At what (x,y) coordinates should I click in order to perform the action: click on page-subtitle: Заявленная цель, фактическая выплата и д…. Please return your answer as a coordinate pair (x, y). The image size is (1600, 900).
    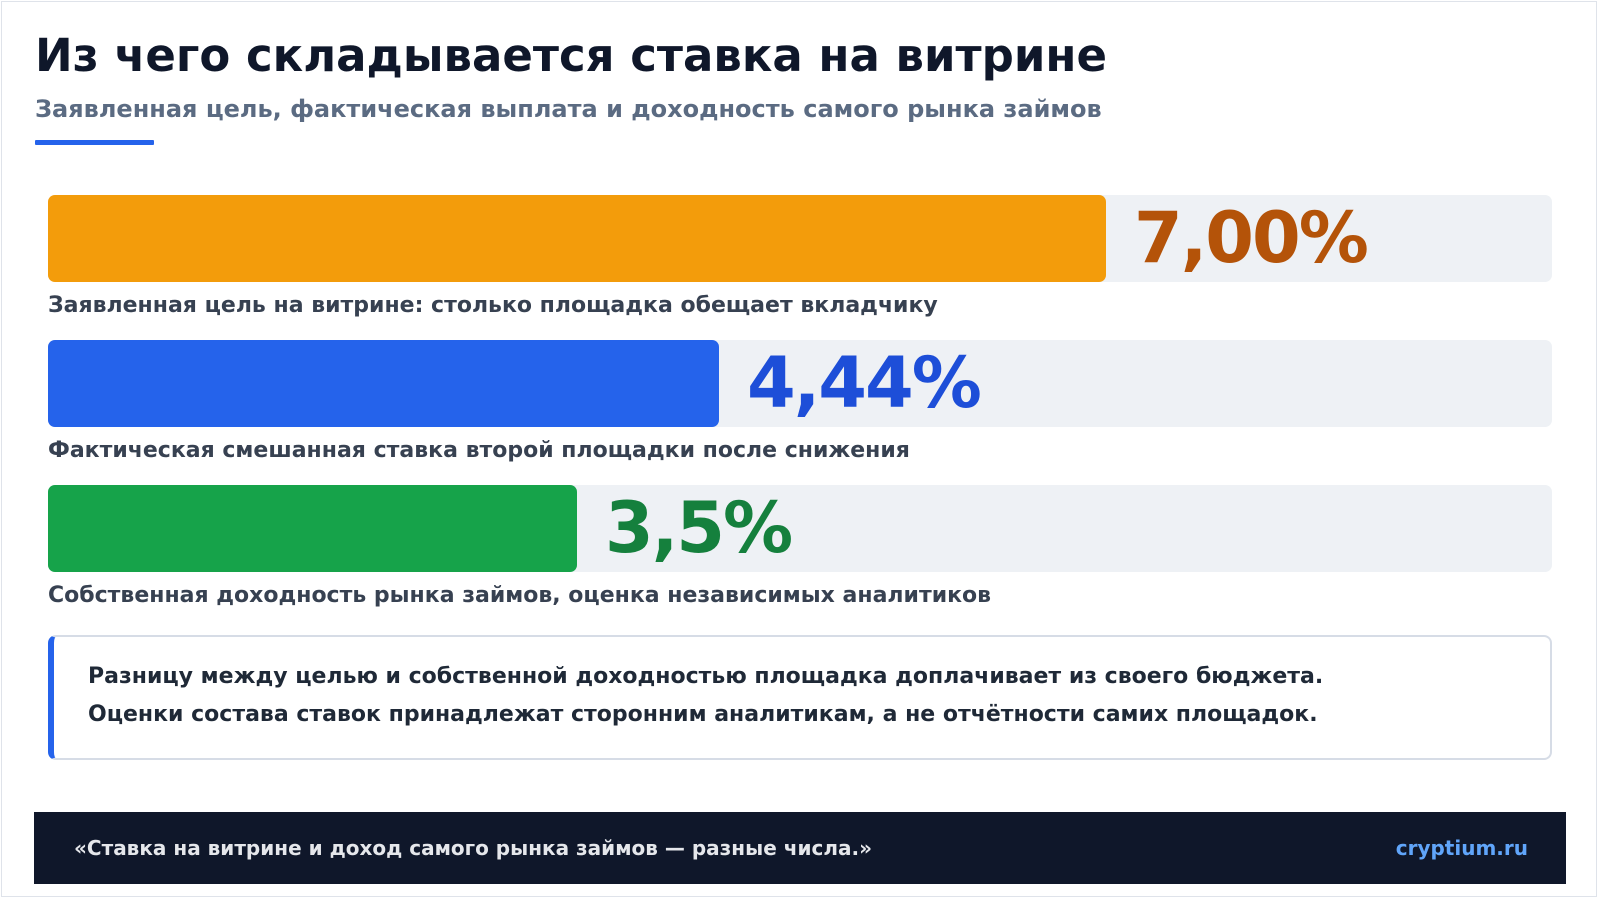
    Looking at the image, I should click on (568, 109).